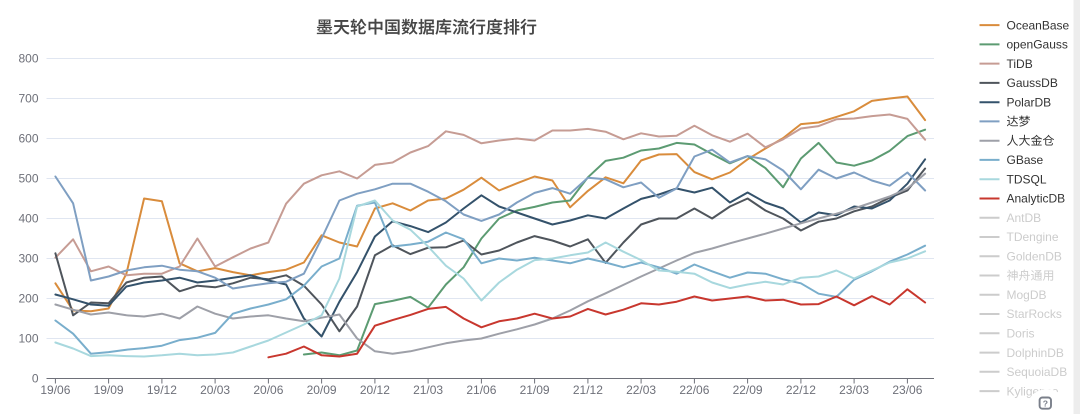  I want to click on svg-text: 200, so click(28, 299).